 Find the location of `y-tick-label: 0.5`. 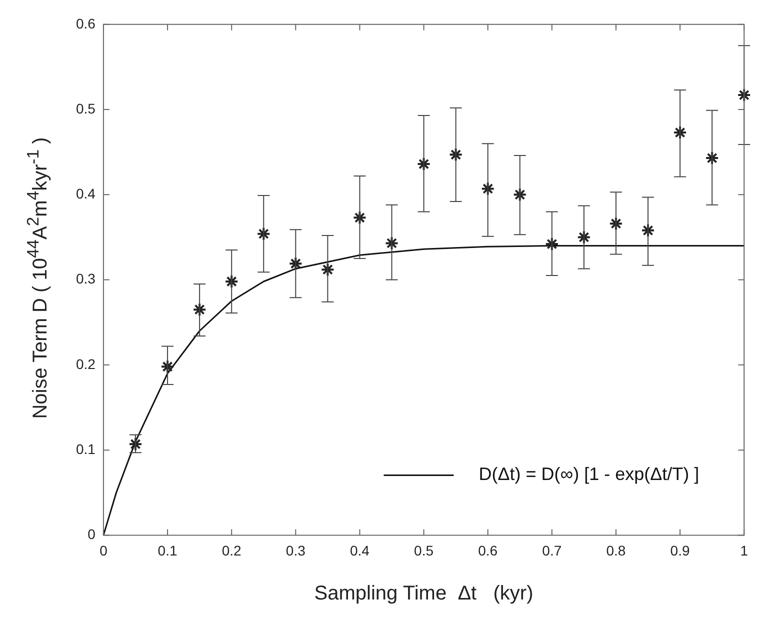

y-tick-label: 0.5 is located at coordinates (86, 108).